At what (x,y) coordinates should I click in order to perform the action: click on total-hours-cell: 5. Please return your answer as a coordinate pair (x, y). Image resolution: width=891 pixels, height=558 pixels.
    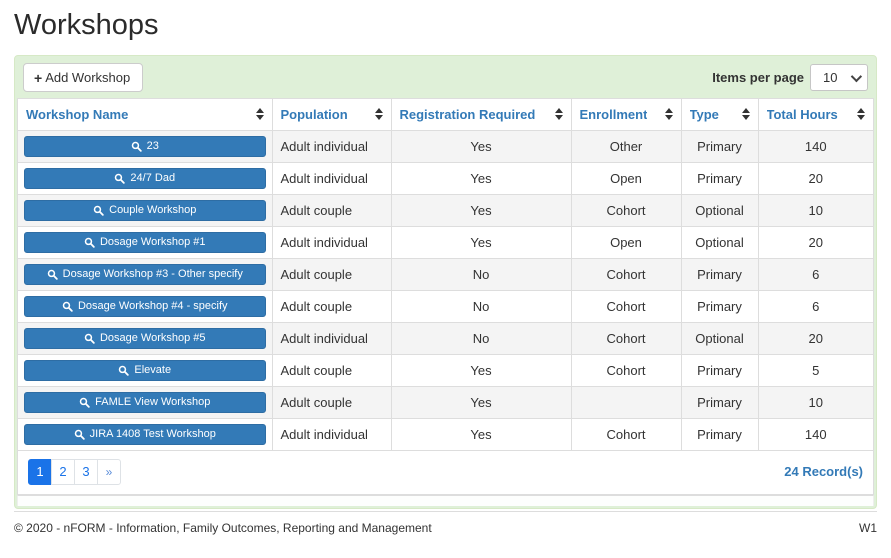
    Looking at the image, I should click on (815, 370).